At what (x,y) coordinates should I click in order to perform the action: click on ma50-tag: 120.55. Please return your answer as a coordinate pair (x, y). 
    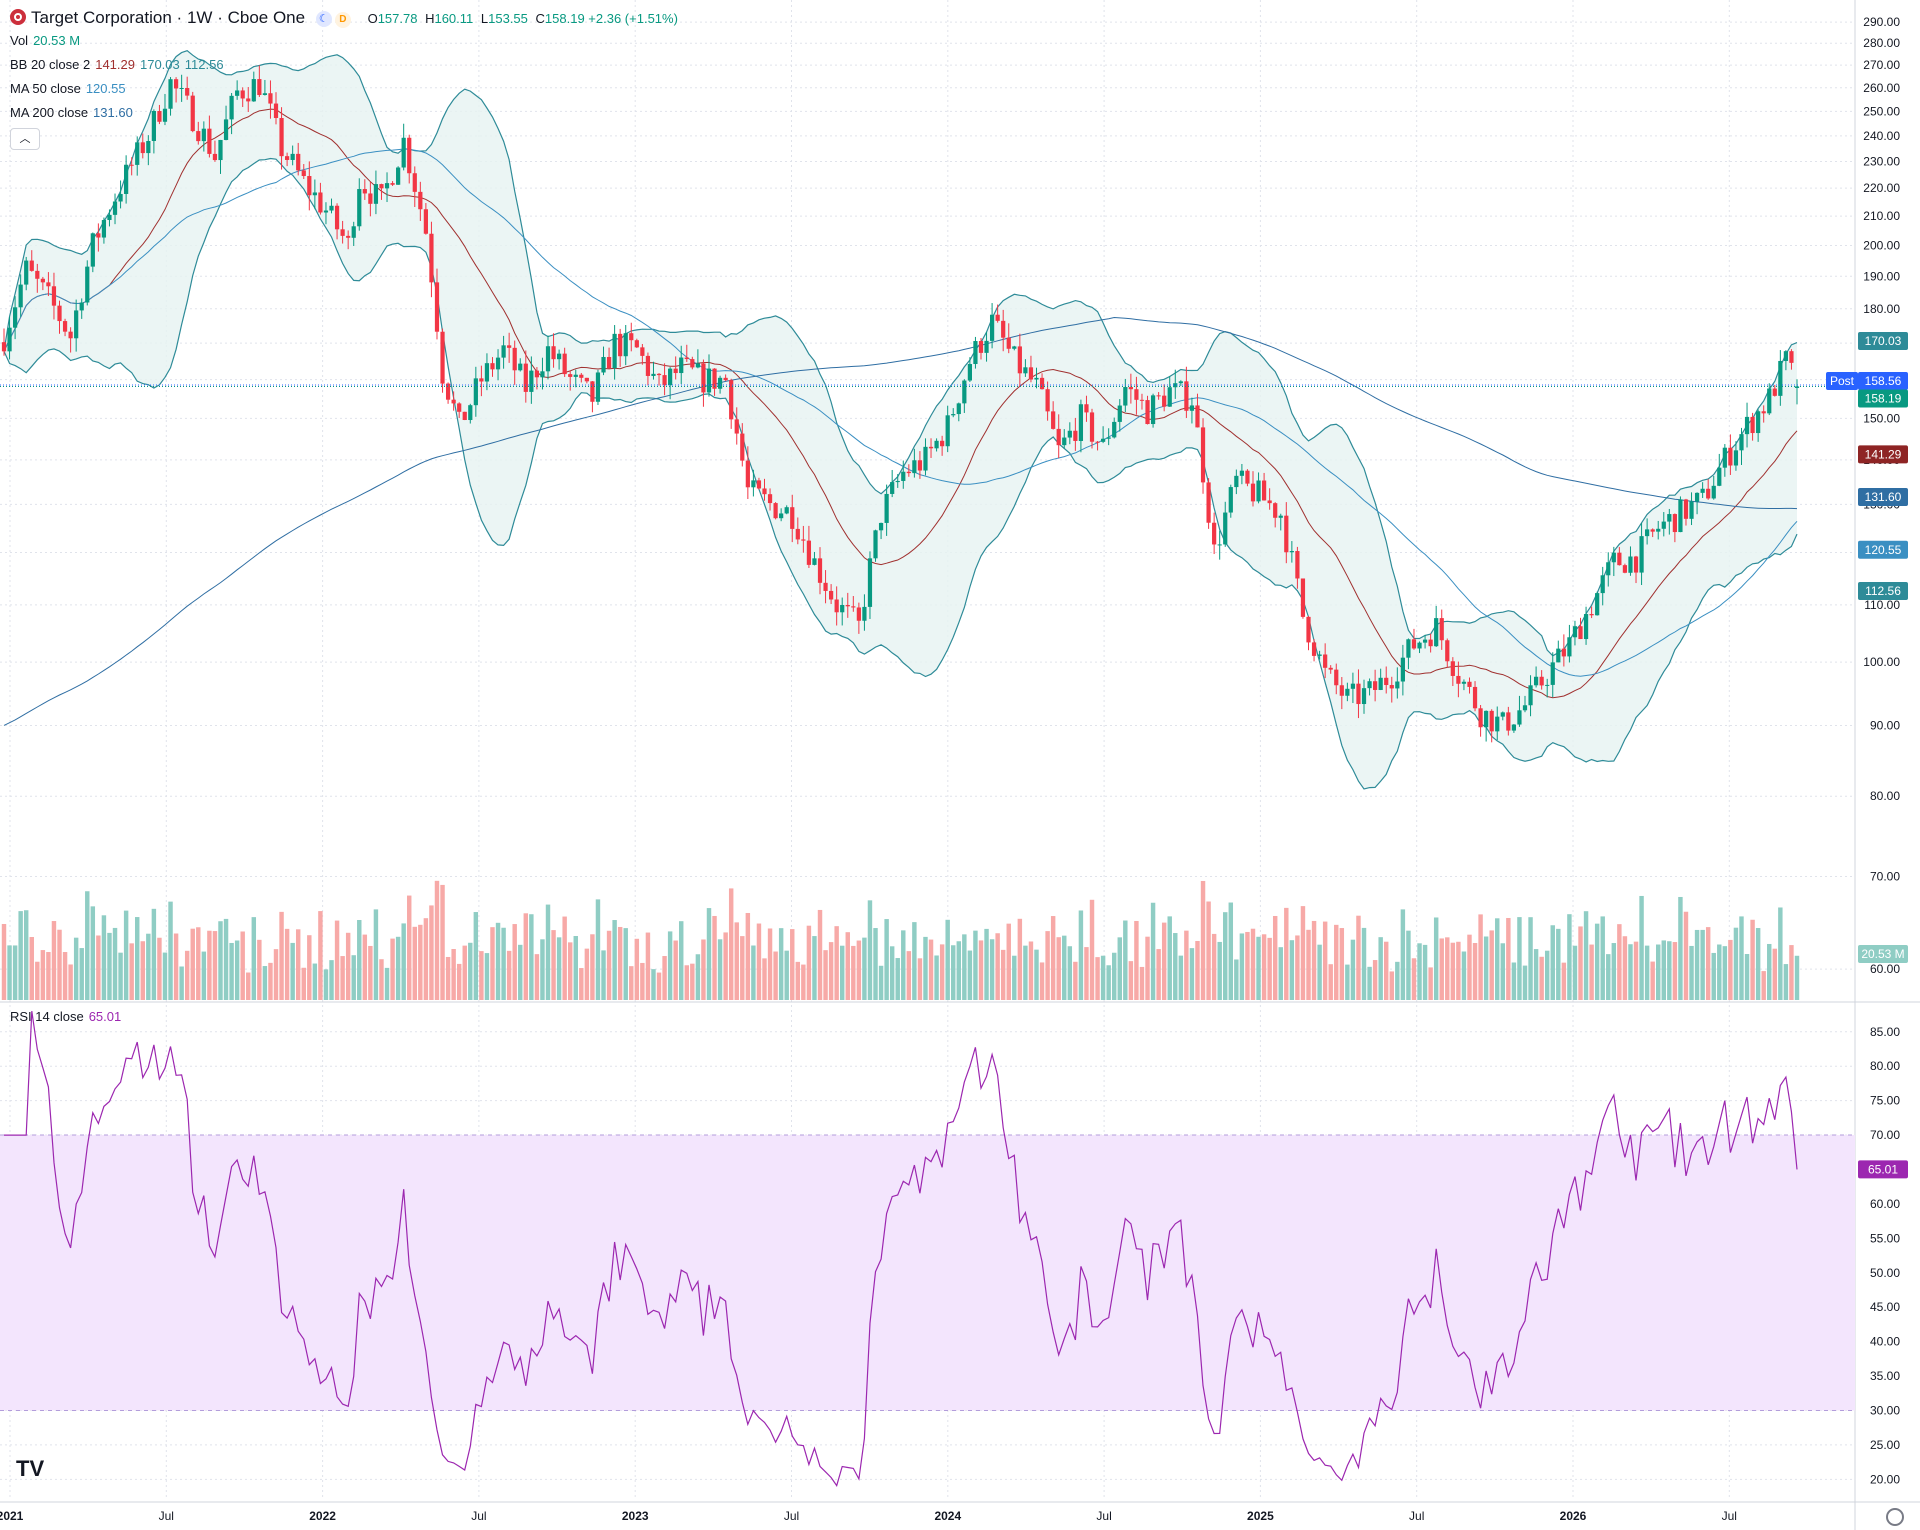
    Looking at the image, I should click on (1883, 549).